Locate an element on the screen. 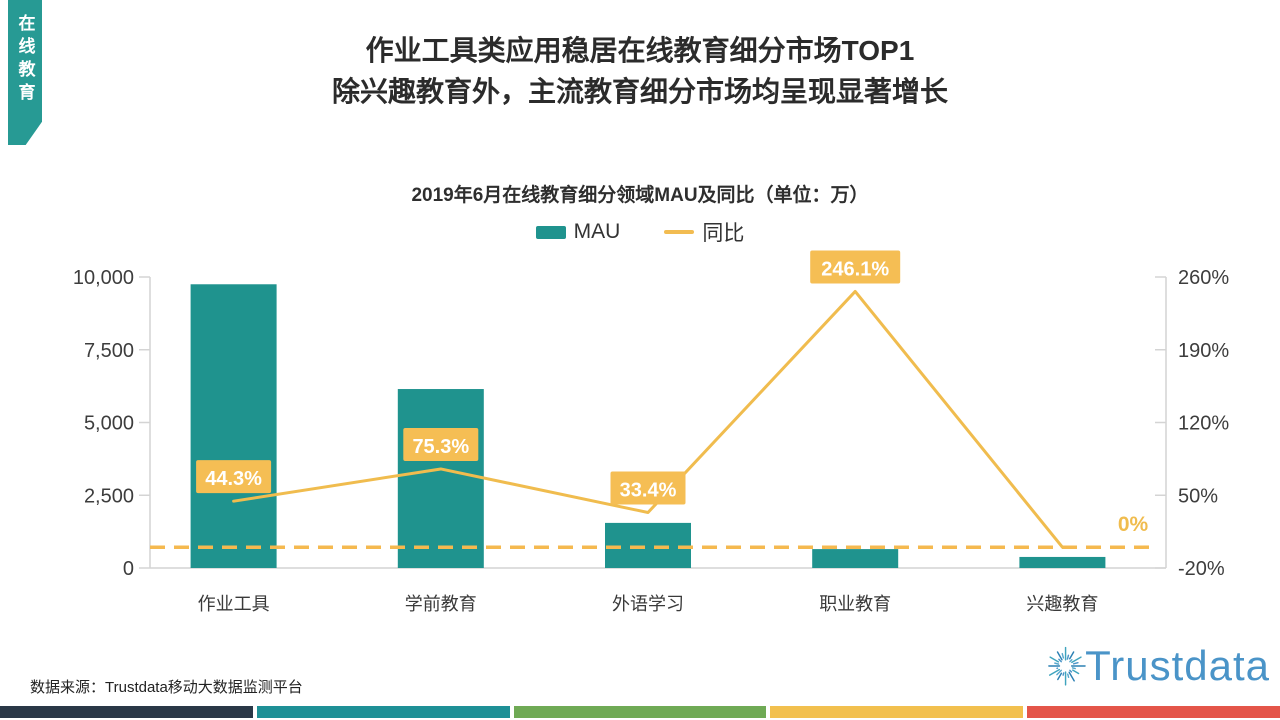 The width and height of the screenshot is (1280, 720). yoy-point-label: 44.3% is located at coordinates (233, 479).